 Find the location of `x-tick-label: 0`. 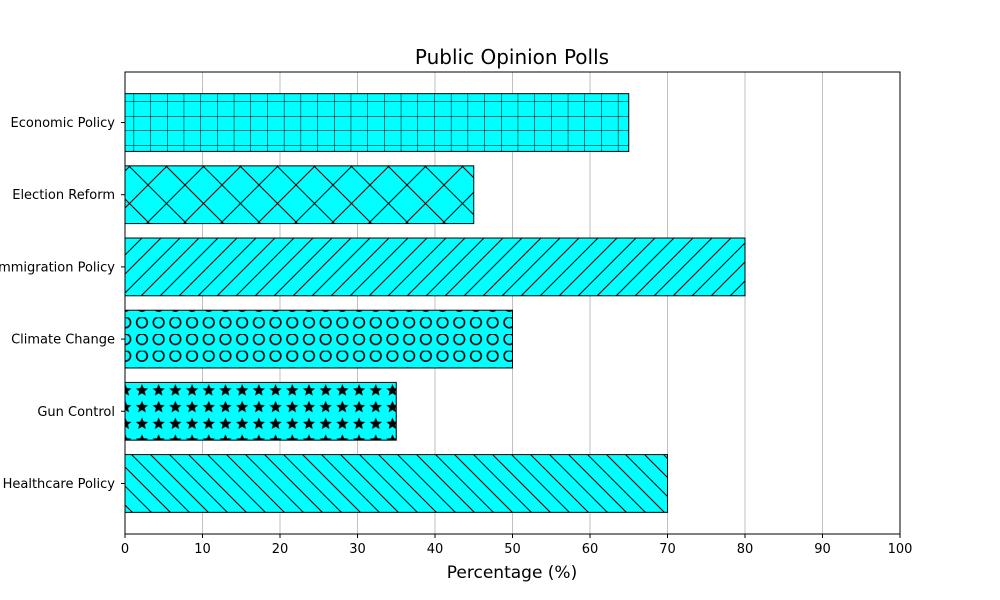

x-tick-label: 0 is located at coordinates (125, 549).